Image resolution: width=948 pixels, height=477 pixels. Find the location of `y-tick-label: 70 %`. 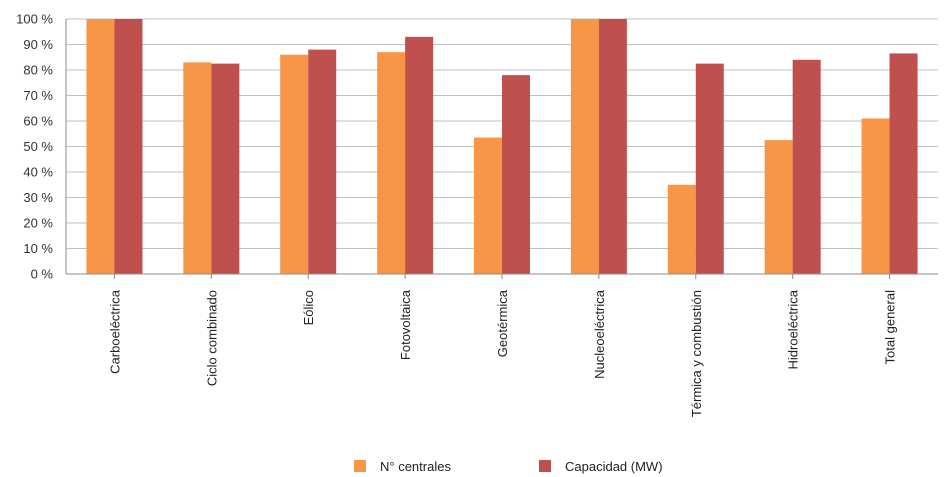

y-tick-label: 70 % is located at coordinates (38, 95).